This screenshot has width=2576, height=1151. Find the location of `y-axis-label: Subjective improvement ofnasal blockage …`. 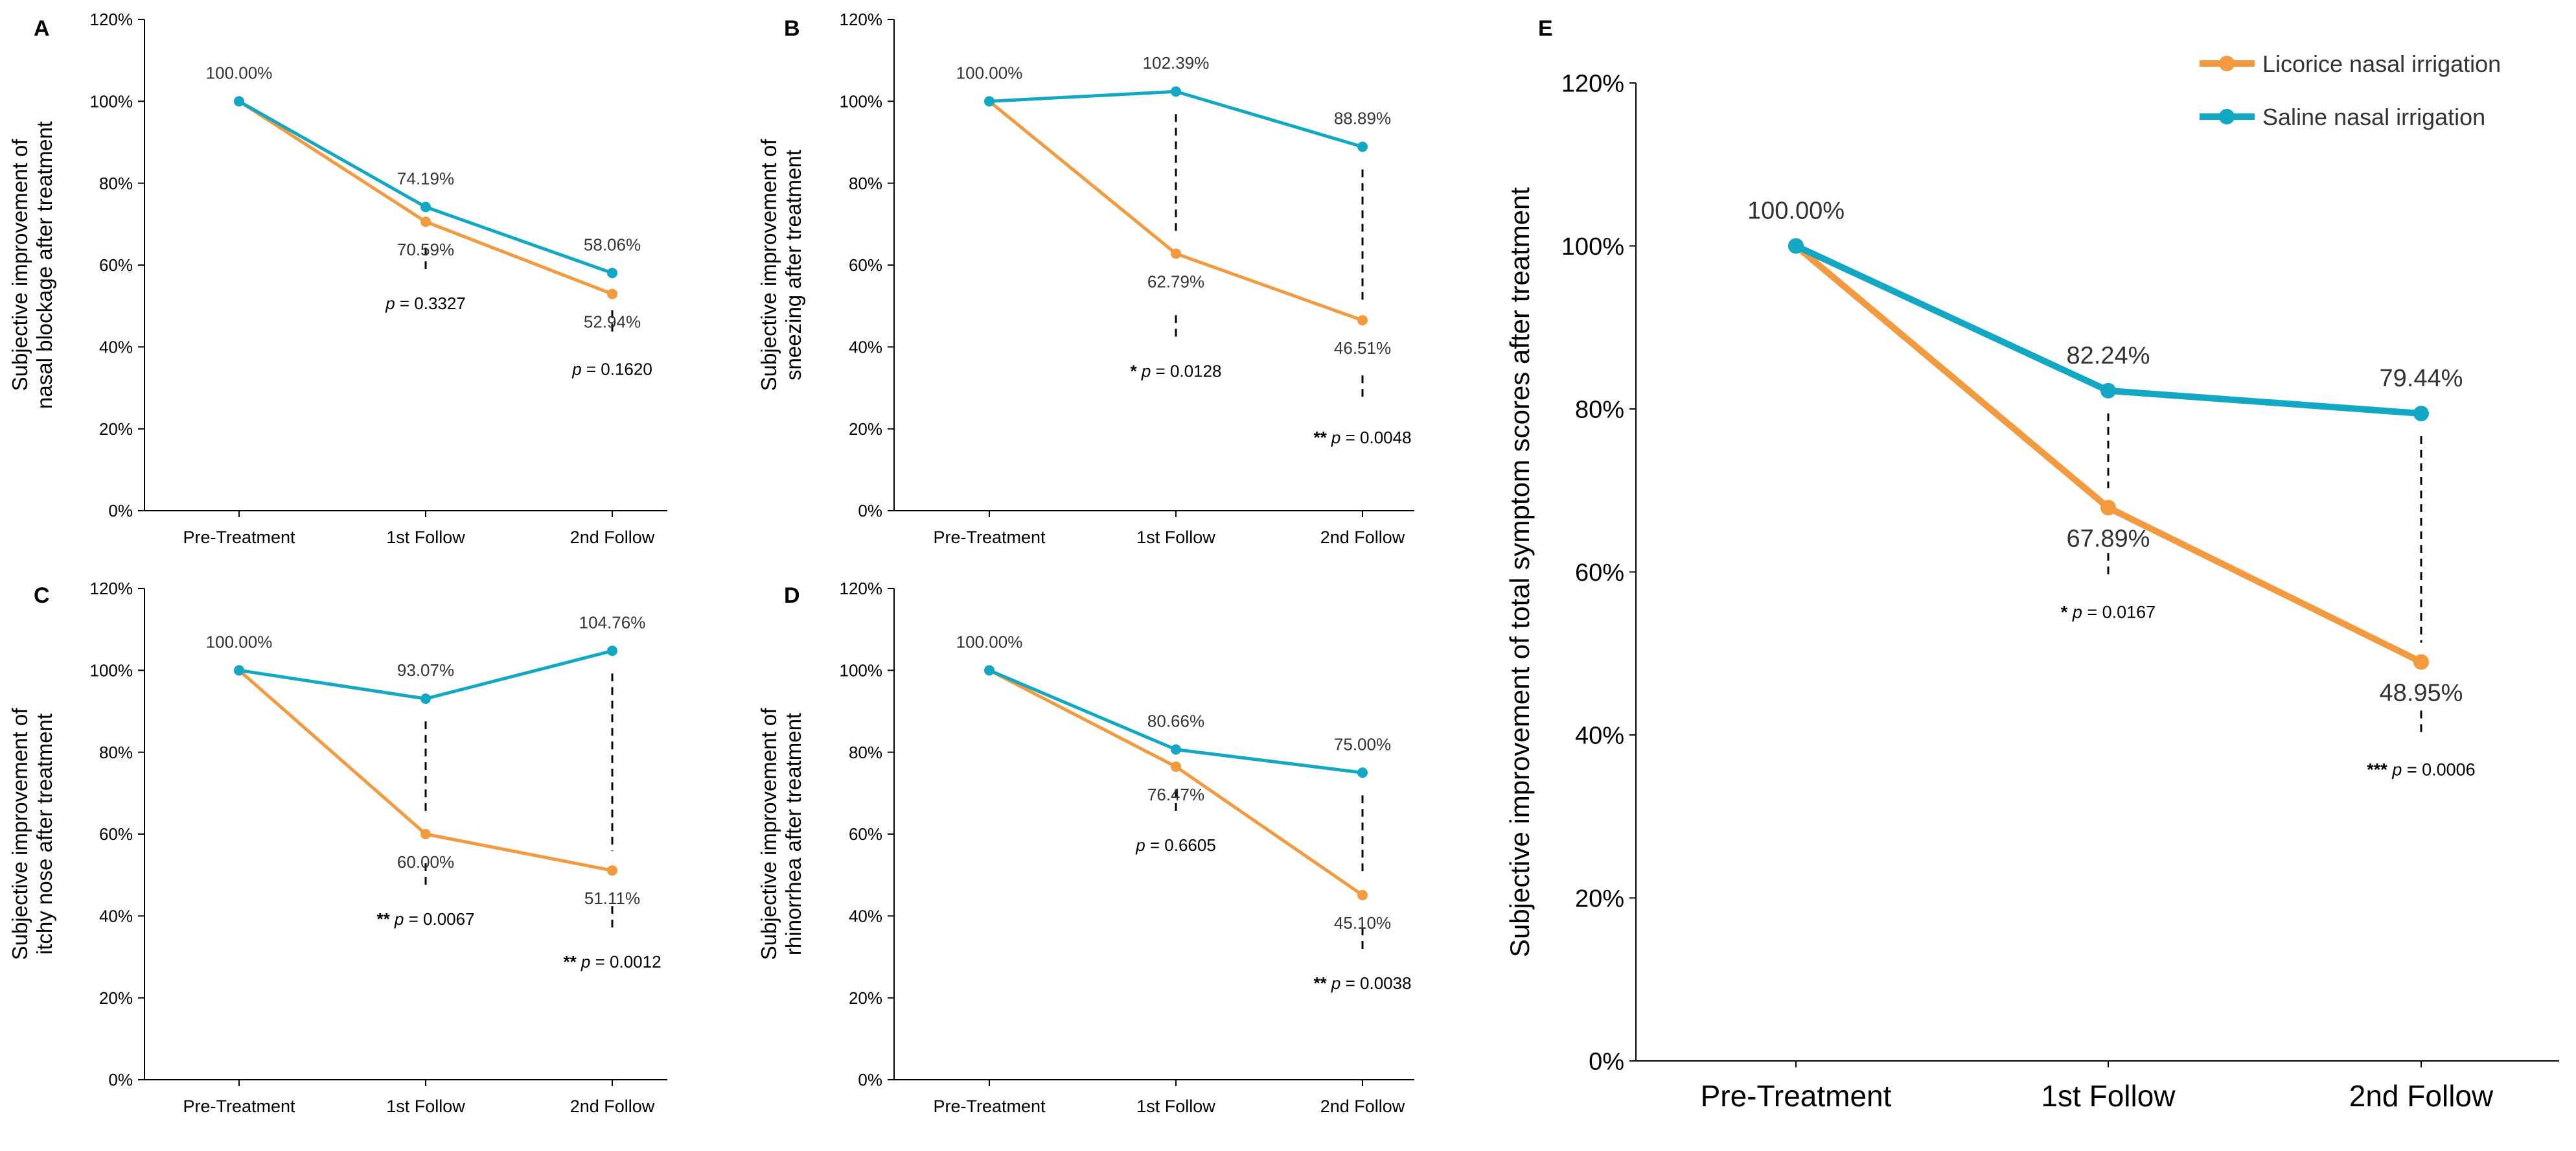

y-axis-label: Subjective improvement ofnasal blockage … is located at coordinates (32, 265).